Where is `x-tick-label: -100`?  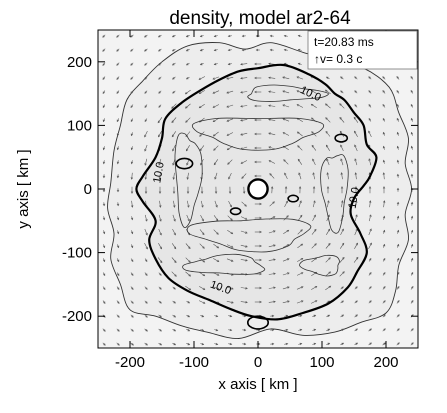
x-tick-label: -100 is located at coordinates (194, 362).